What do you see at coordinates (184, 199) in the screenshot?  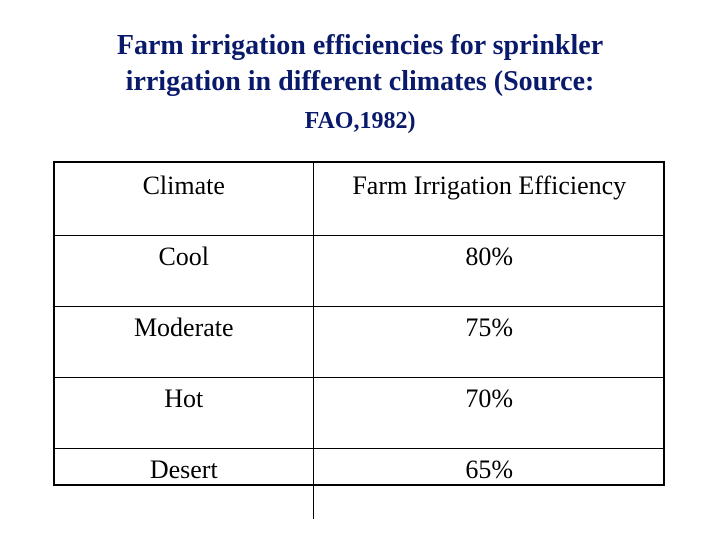 I see `header-climate: Climate` at bounding box center [184, 199].